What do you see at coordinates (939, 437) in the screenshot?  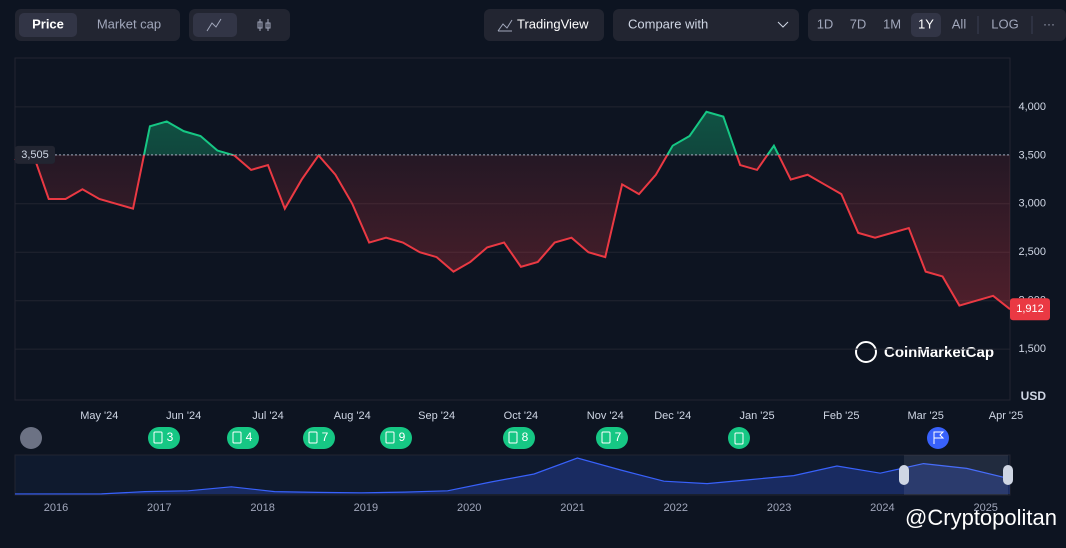 I see `flag-icon` at bounding box center [939, 437].